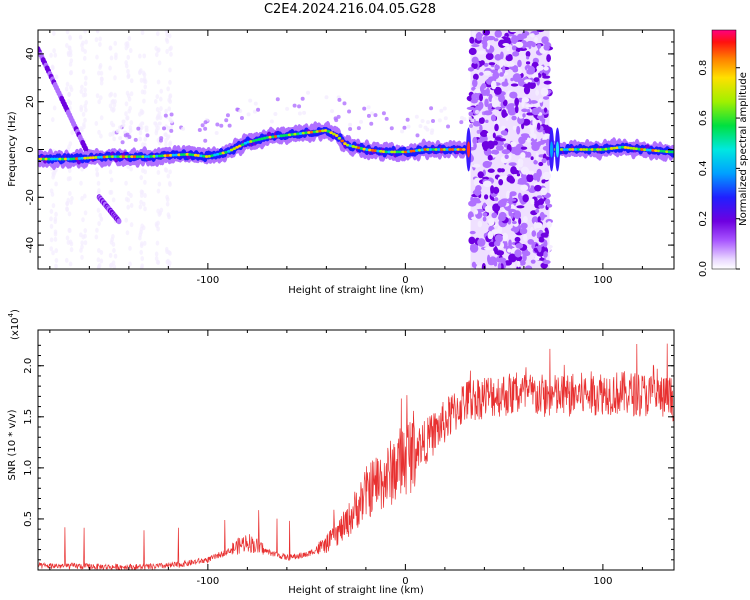  What do you see at coordinates (356, 590) in the screenshot?
I see `snr-xlabel: Height of straight line (km)` at bounding box center [356, 590].